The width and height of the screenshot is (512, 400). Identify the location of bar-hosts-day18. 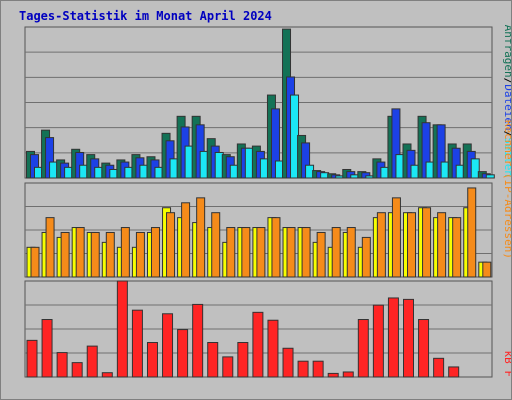
(291, 252).